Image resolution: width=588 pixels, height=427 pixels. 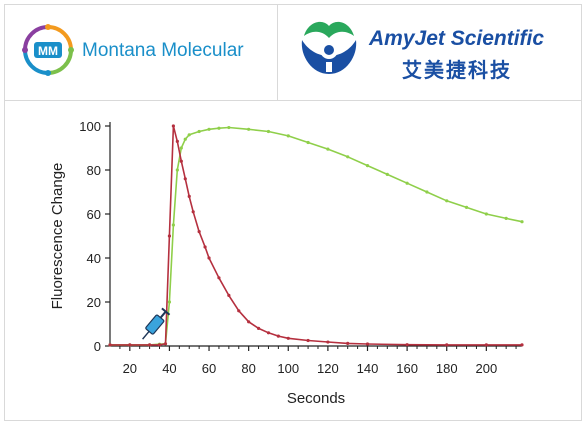 What do you see at coordinates (329, 47) in the screenshot?
I see `amyjet-logo-icon` at bounding box center [329, 47].